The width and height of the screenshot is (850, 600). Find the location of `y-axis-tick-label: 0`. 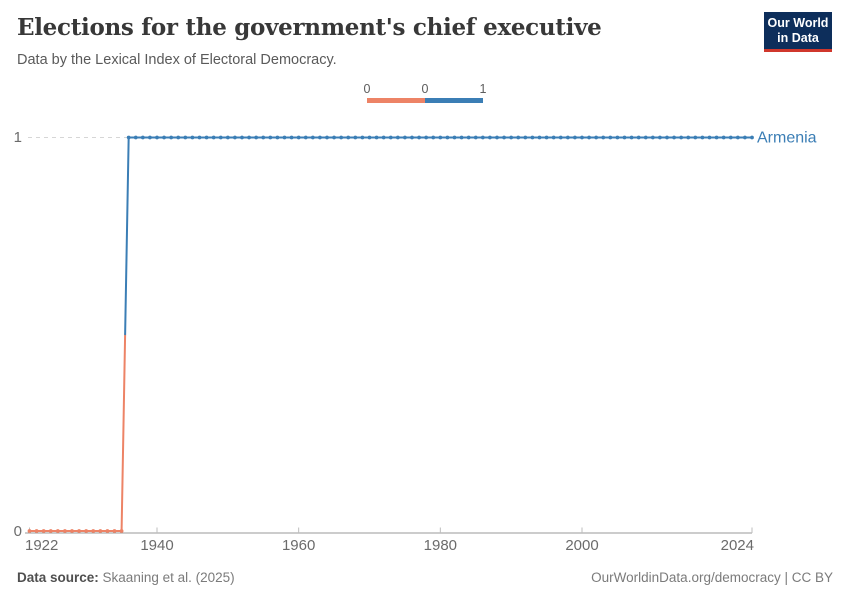

y-axis-tick-label: 0 is located at coordinates (17, 531).